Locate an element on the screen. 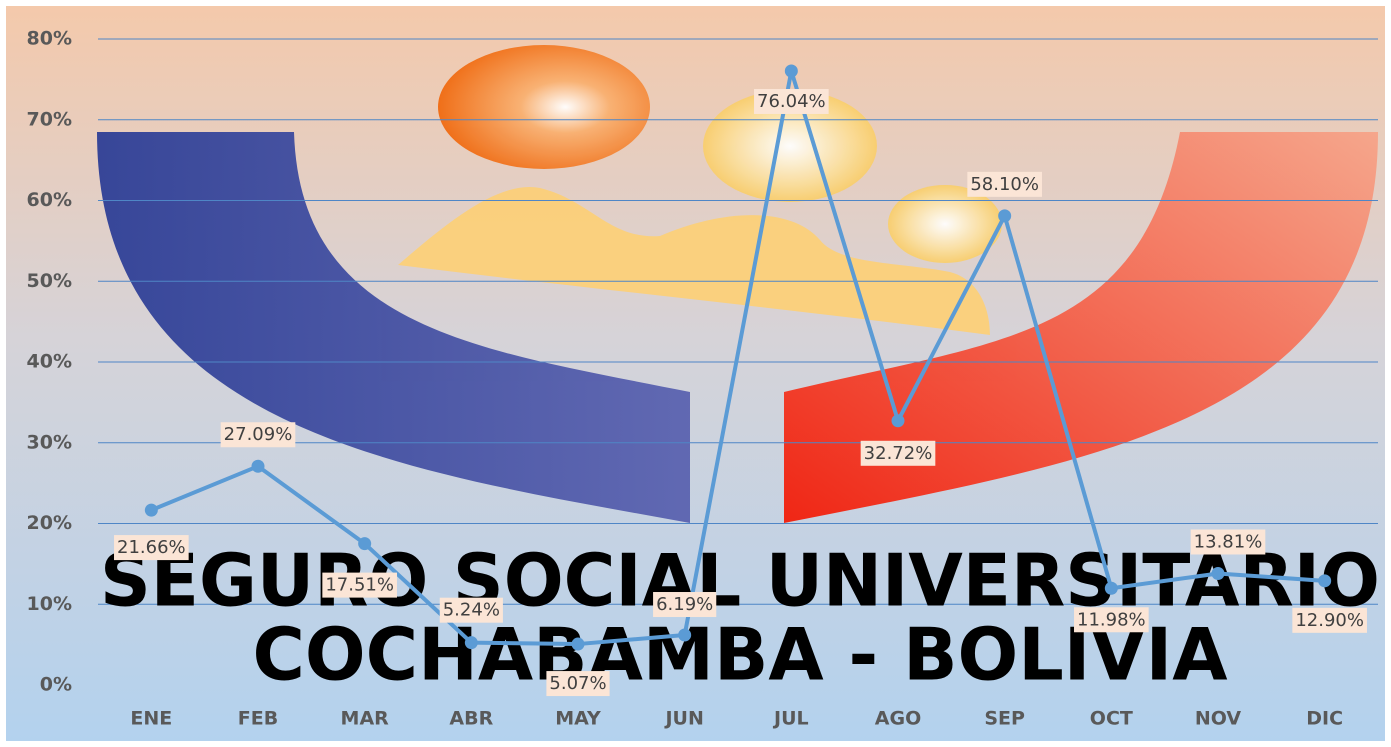  y-tick-label: 60% is located at coordinates (49, 200).